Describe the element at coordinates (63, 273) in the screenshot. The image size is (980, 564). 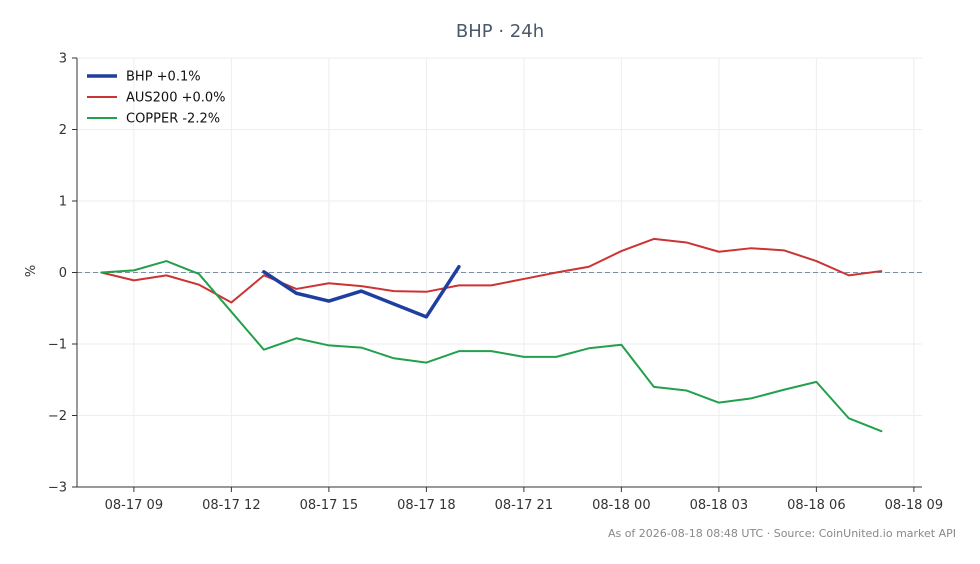
I see `y-tick-label: 0` at that location.